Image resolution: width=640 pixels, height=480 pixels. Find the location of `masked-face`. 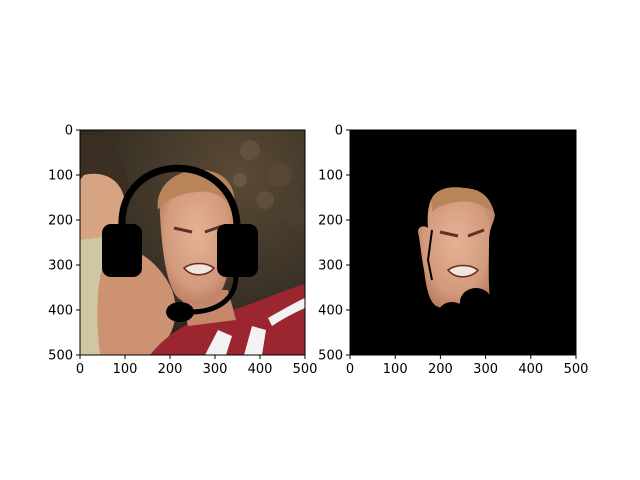

masked-face is located at coordinates (456, 248).